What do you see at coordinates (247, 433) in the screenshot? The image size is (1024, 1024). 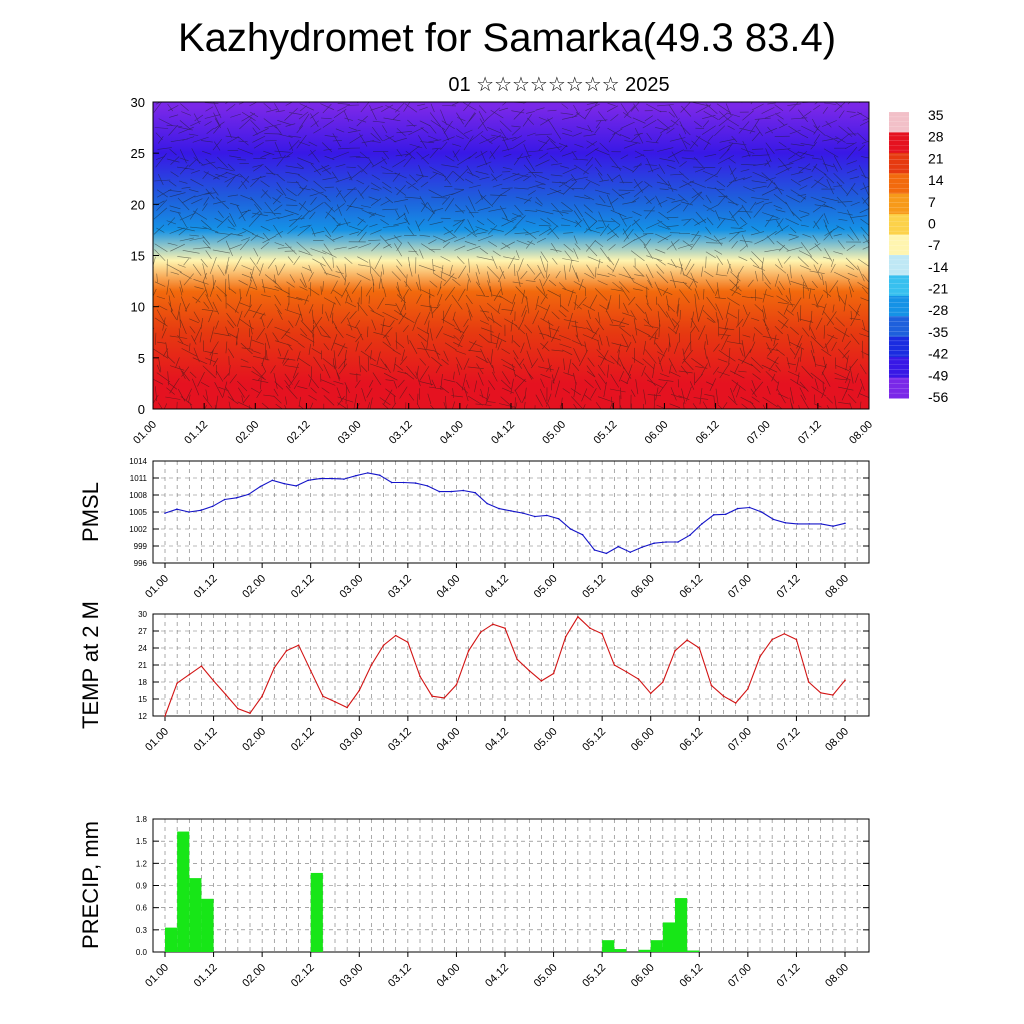 I see `heatmap-xtick-label: 02.00` at bounding box center [247, 433].